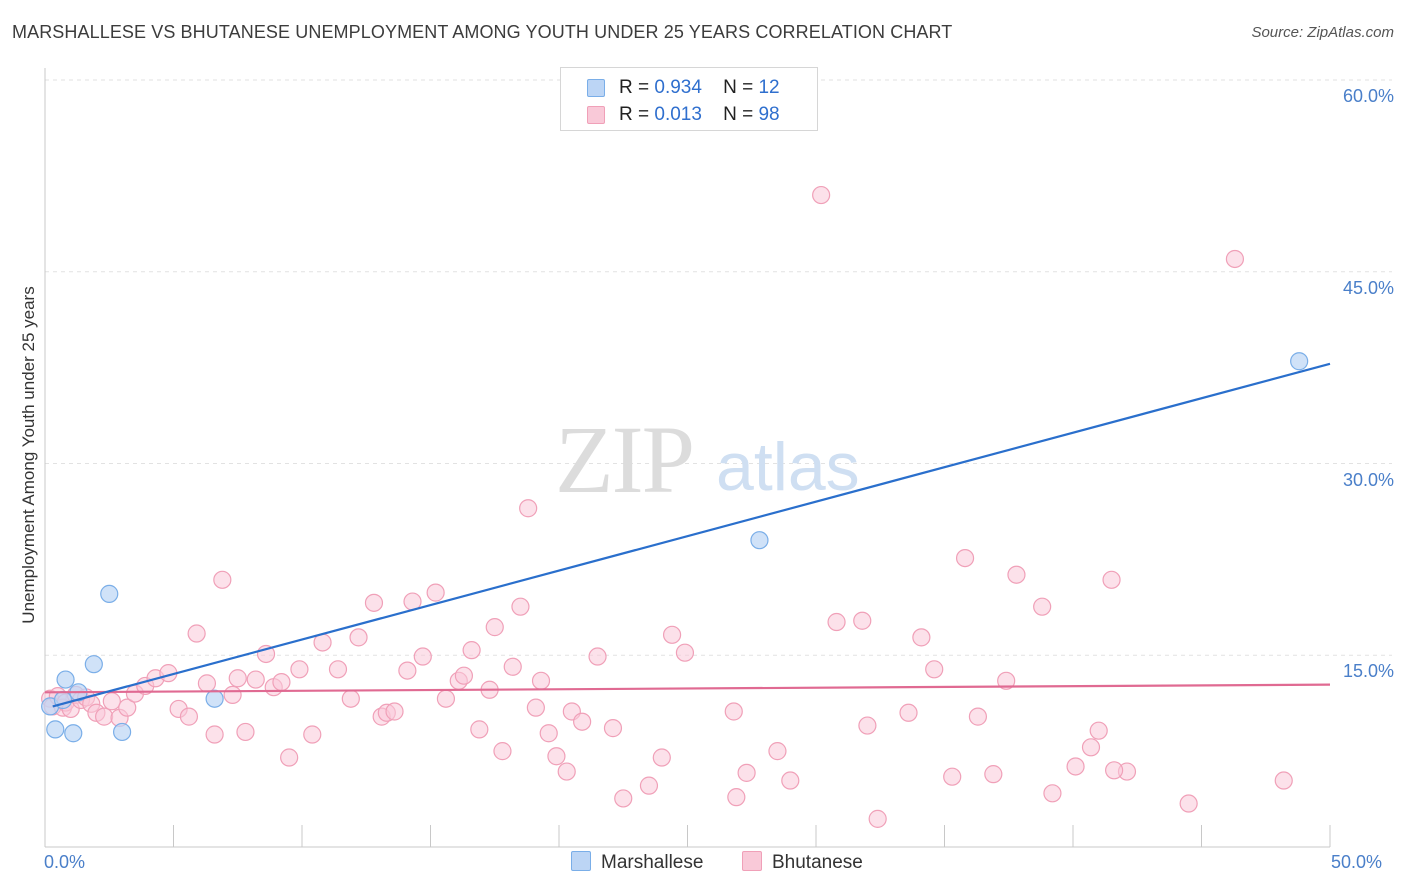  Describe the element at coordinates (678, 87) in the screenshot. I see `legend-r-value-marshallese: 0.934` at that location.